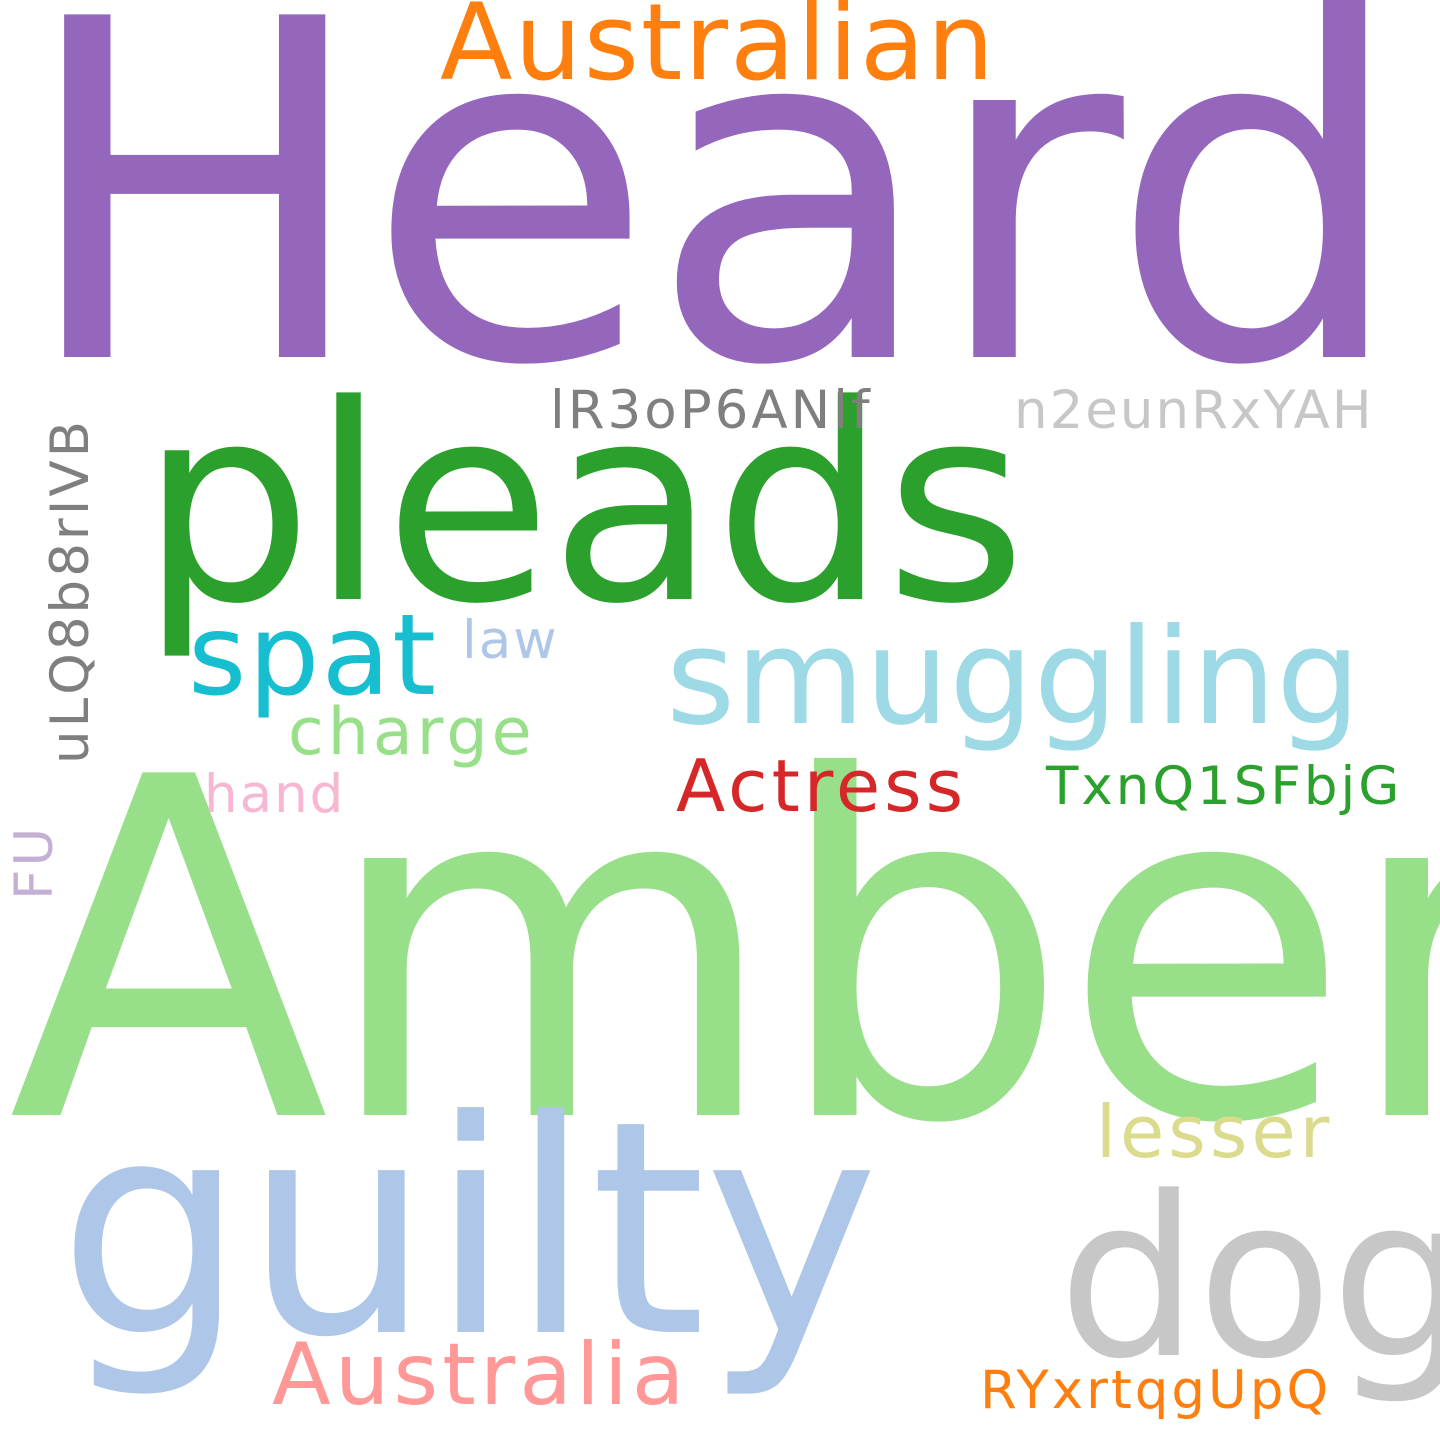 This screenshot has height=1440, width=1440. Describe the element at coordinates (1215, 1132) in the screenshot. I see `word-lesser: lesser` at that location.